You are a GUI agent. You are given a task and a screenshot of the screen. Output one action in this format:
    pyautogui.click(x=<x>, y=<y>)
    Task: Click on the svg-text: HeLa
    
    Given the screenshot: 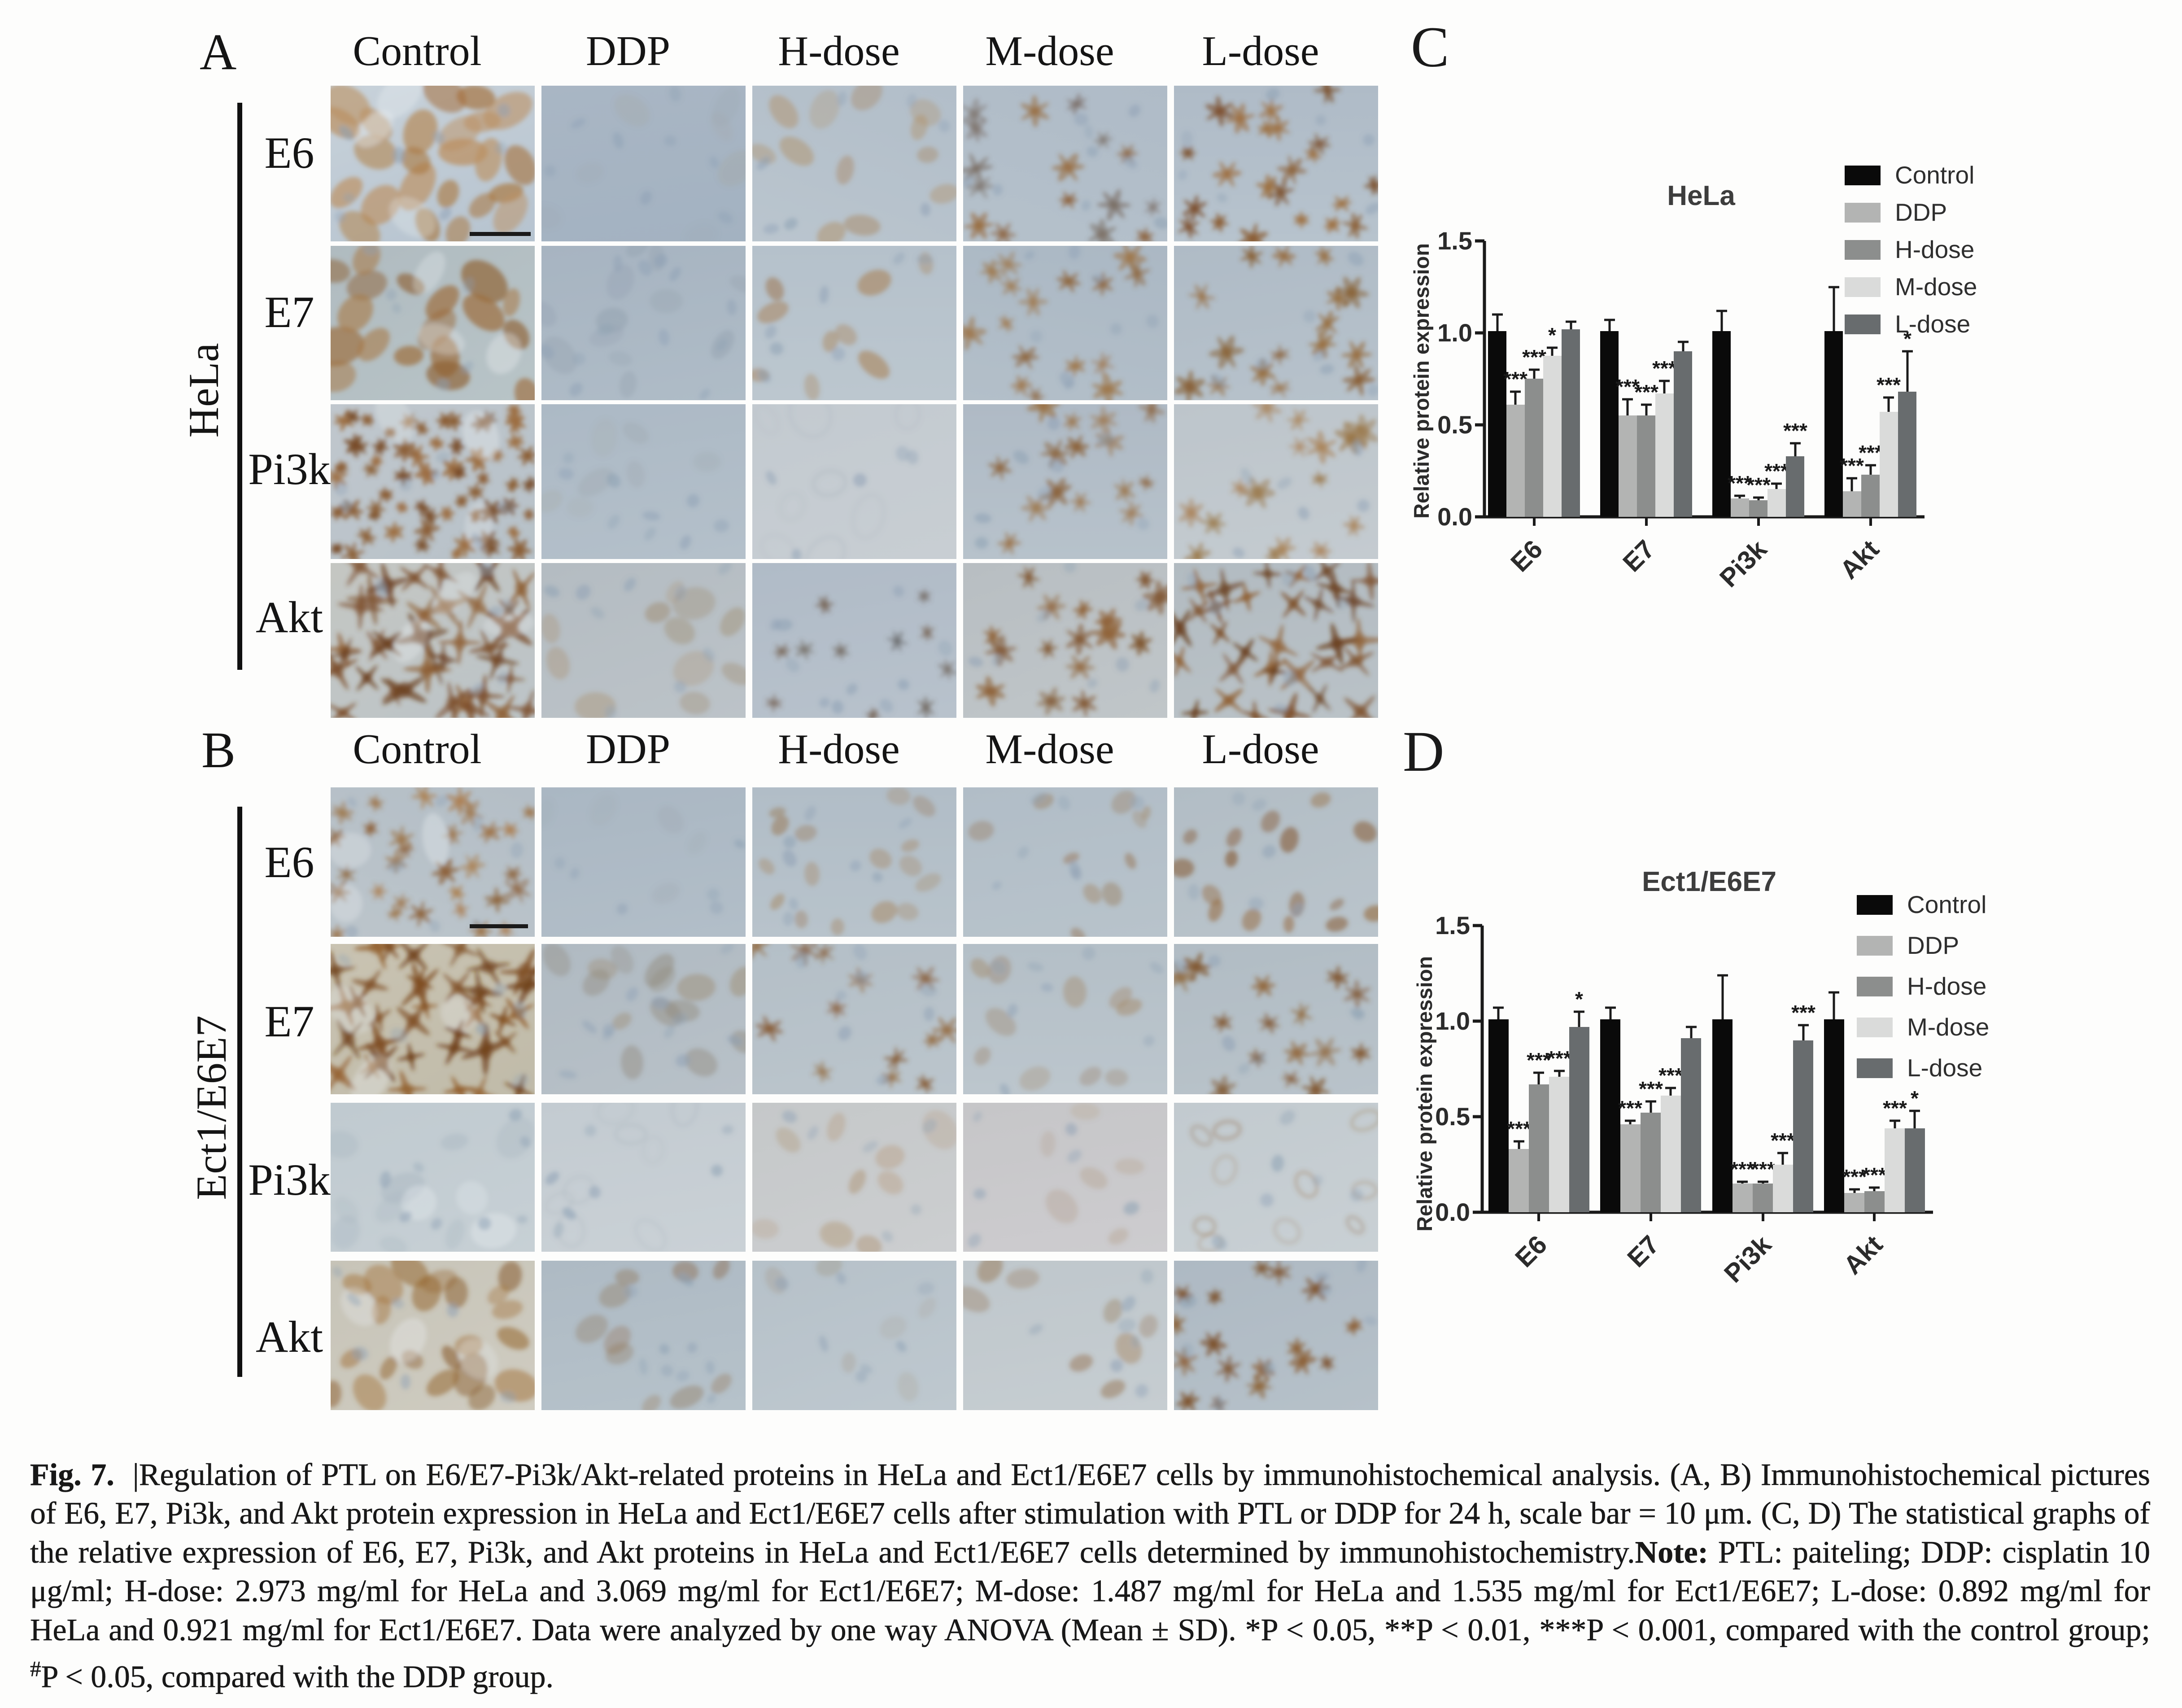 What is the action you would take?
    pyautogui.click(x=1701, y=195)
    